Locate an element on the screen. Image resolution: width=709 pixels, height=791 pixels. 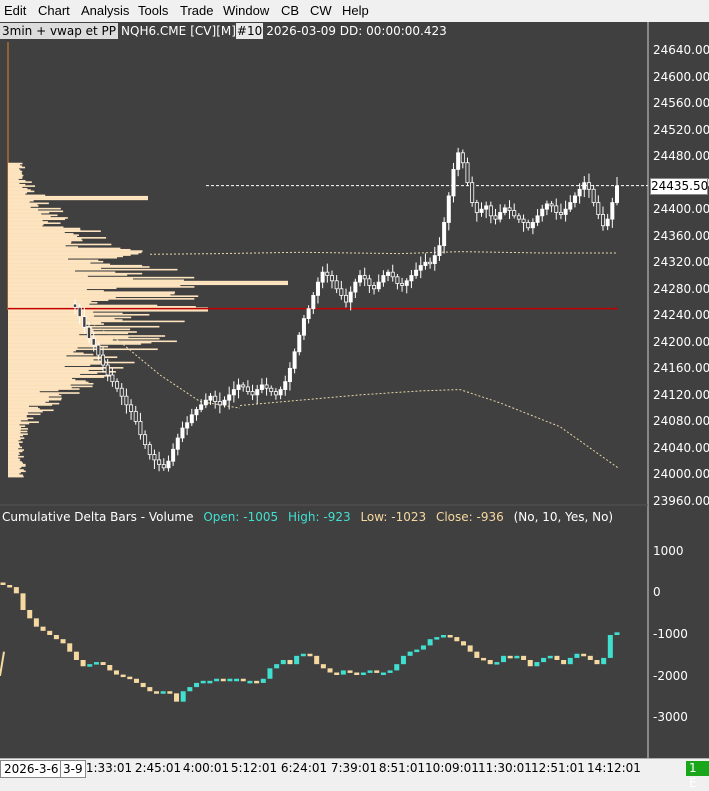
menu-item-analysis: Analysis is located at coordinates (105, 10).